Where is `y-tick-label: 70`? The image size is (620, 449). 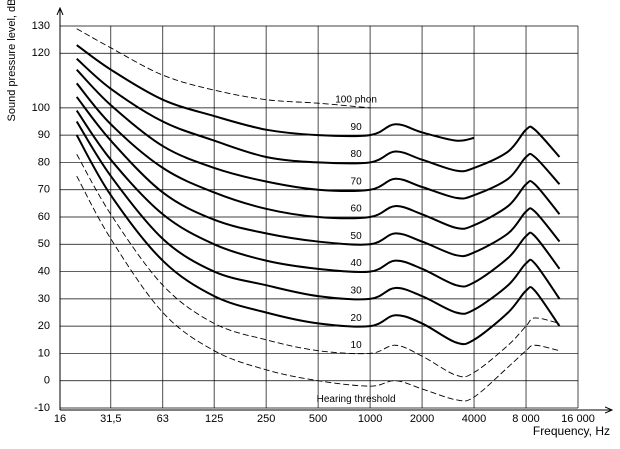 y-tick-label: 70 is located at coordinates (44, 190).